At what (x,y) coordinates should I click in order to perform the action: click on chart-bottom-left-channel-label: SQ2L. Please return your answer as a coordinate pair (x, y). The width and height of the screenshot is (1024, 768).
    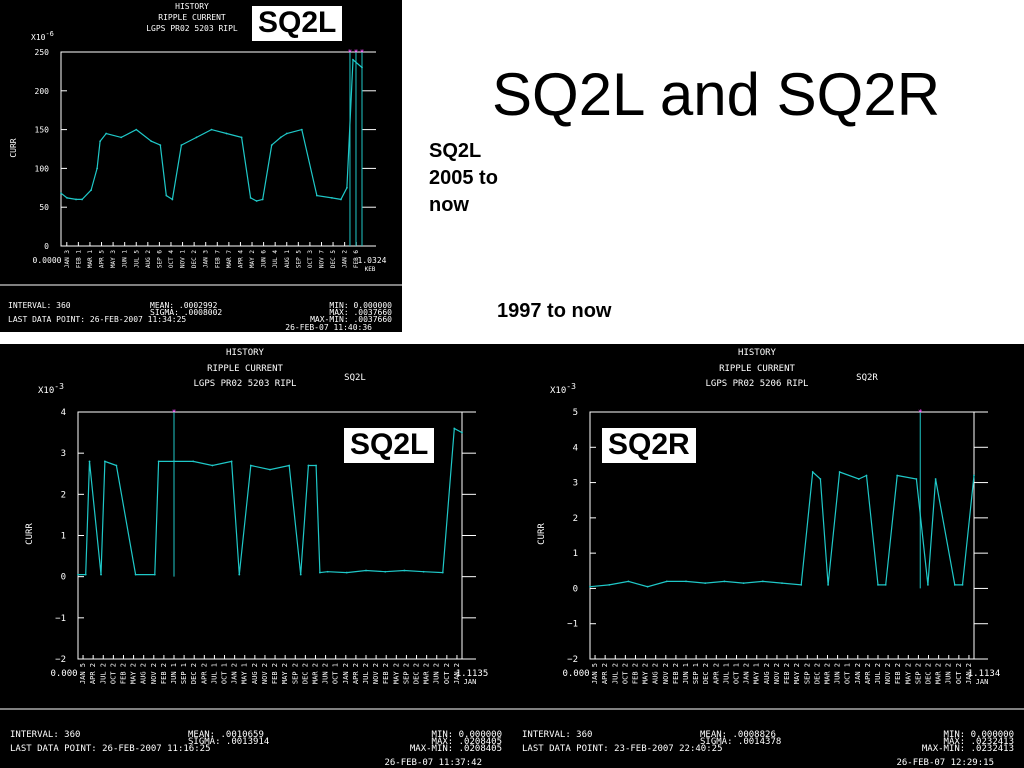
    Looking at the image, I should click on (355, 378).